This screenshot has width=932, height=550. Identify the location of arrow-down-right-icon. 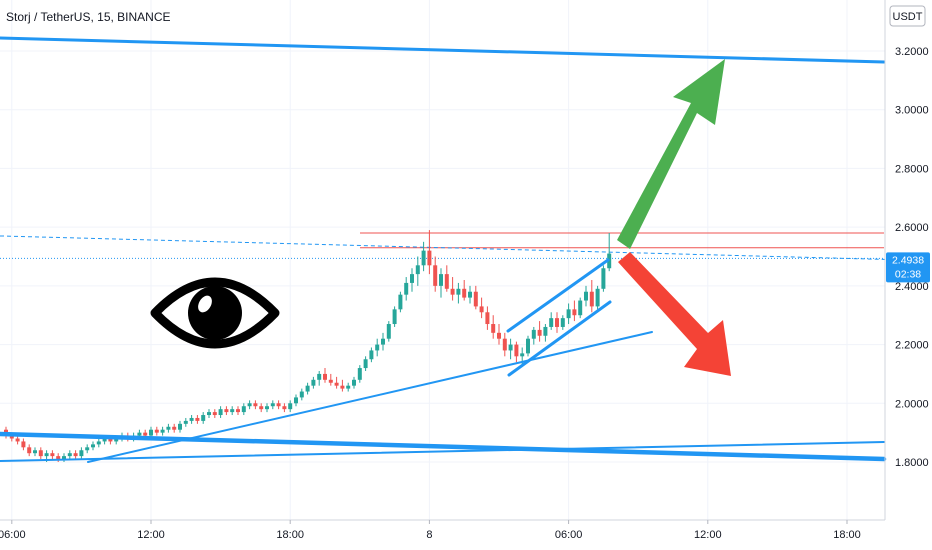
(674, 314).